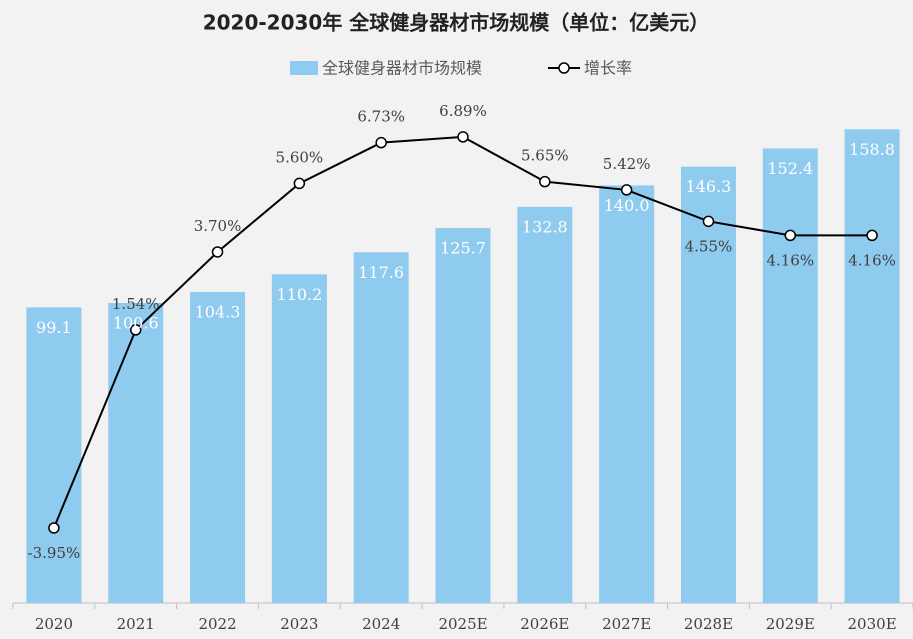 The image size is (913, 639). What do you see at coordinates (218, 226) in the screenshot?
I see `line-label: 3.70%` at bounding box center [218, 226].